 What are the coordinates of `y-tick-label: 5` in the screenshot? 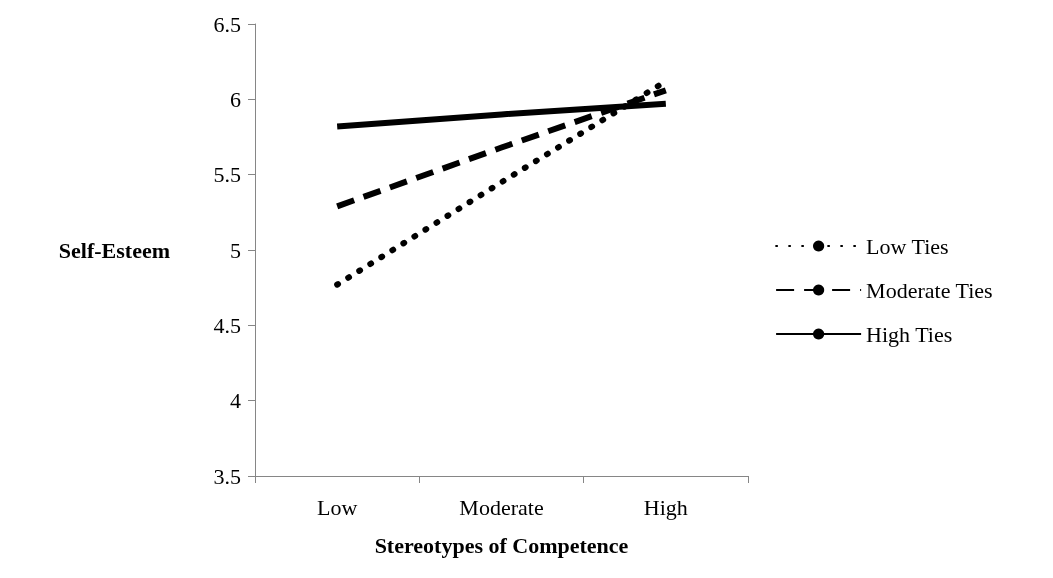 It's located at (235, 250).